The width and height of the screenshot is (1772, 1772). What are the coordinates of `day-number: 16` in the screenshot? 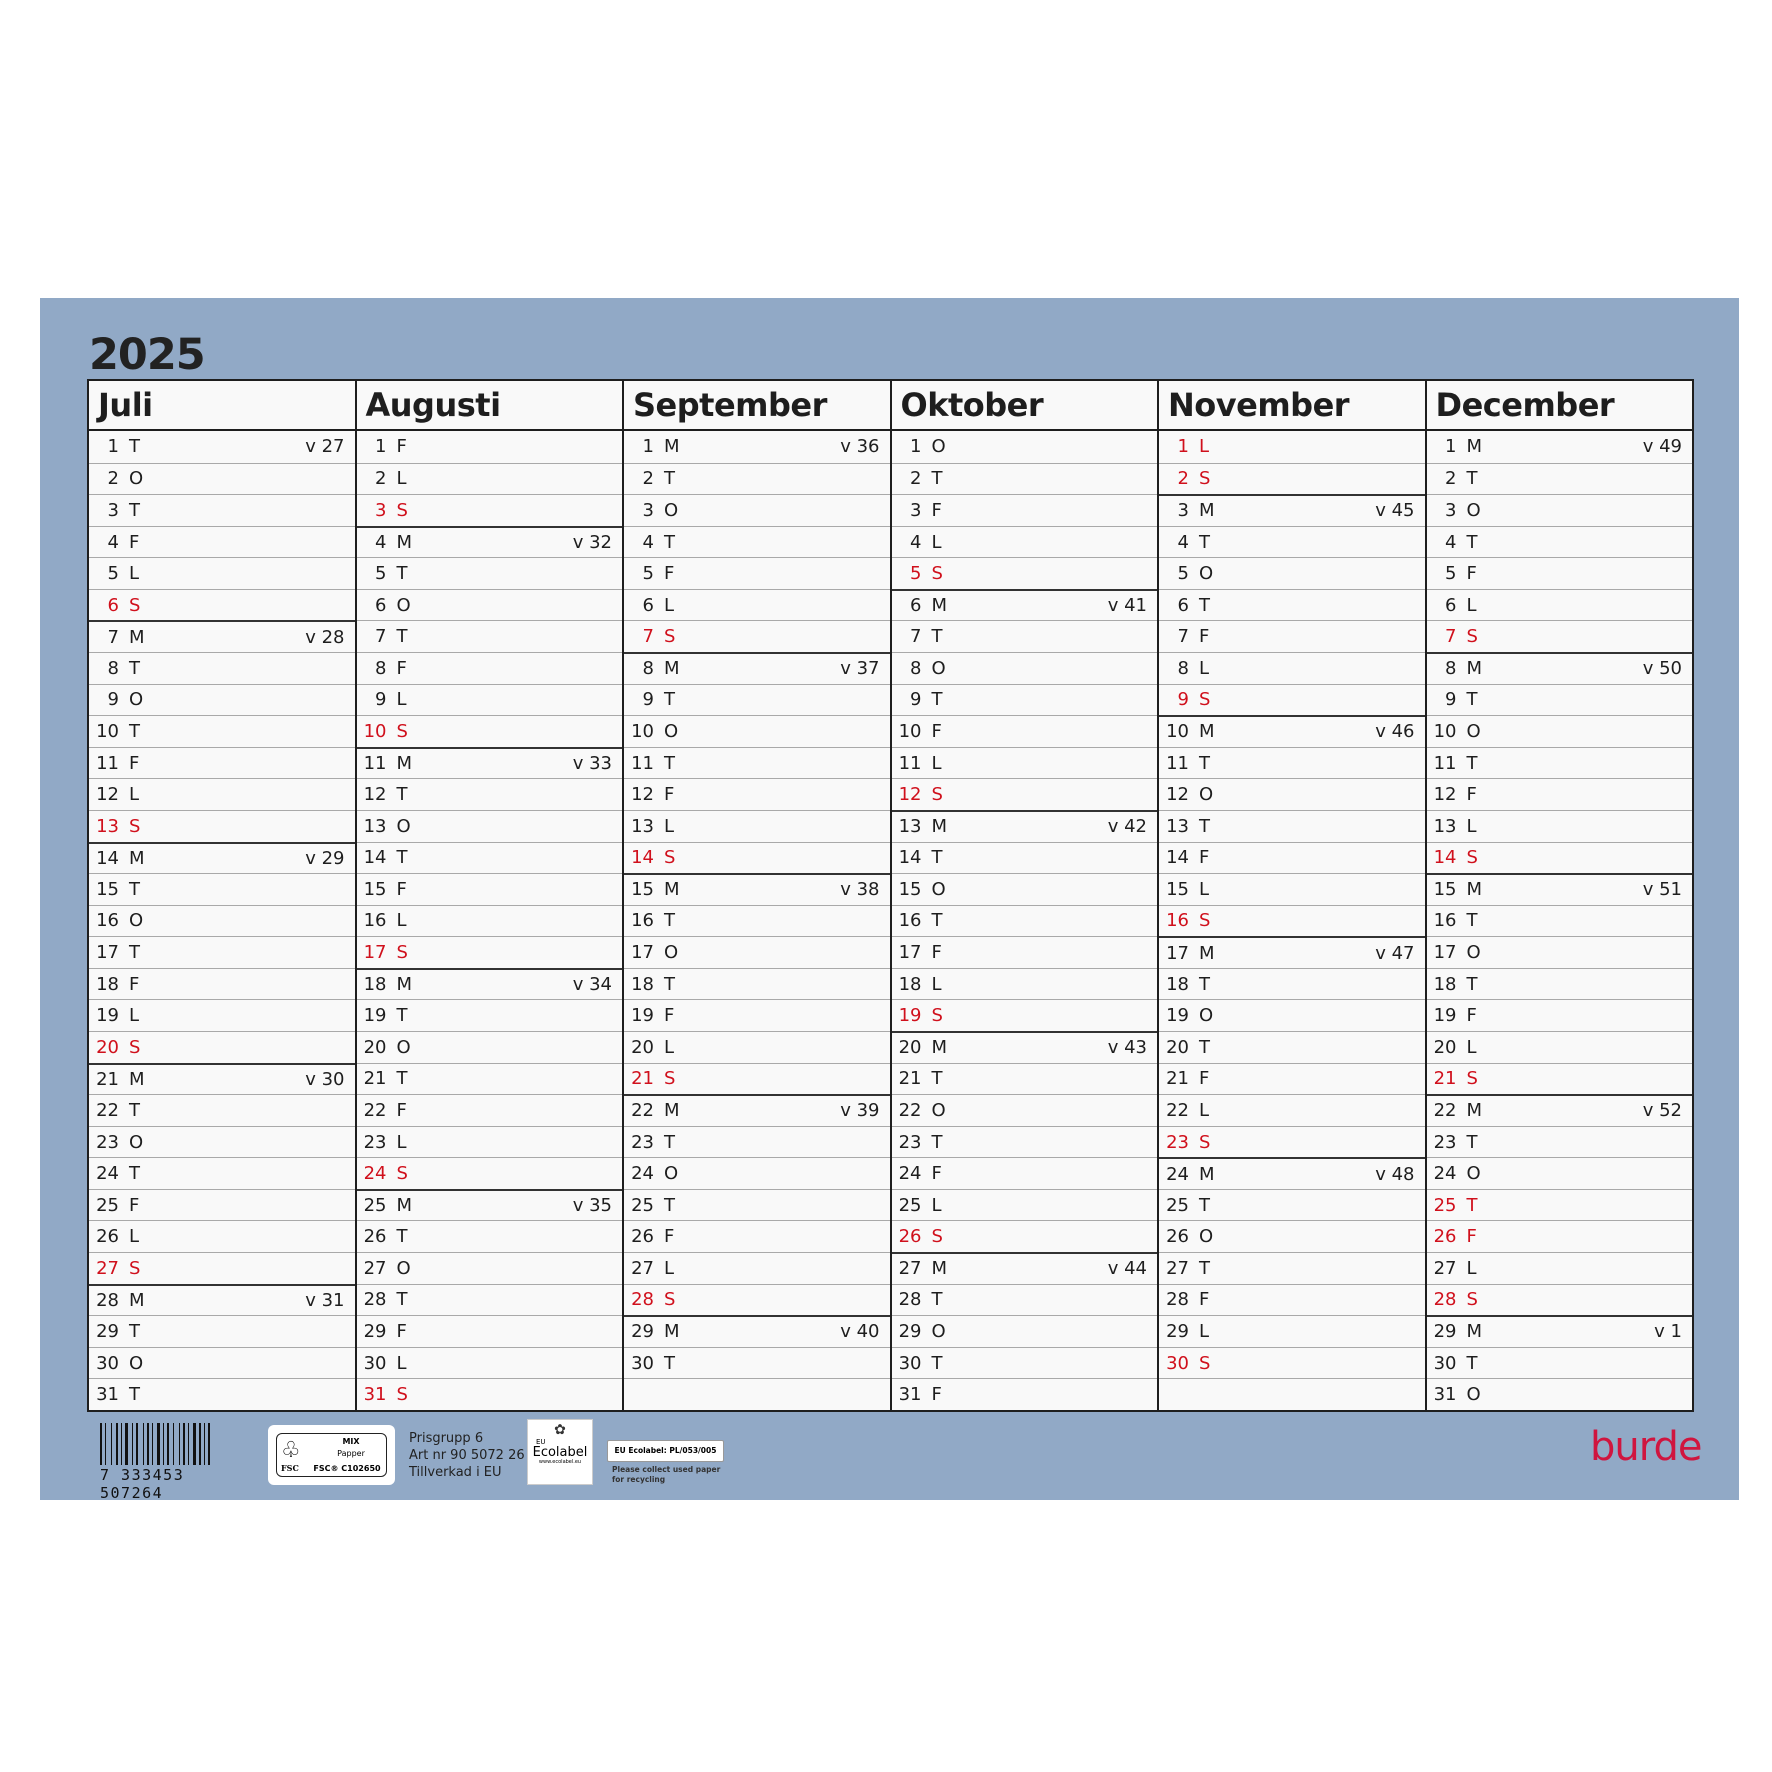 It's located at (910, 921).